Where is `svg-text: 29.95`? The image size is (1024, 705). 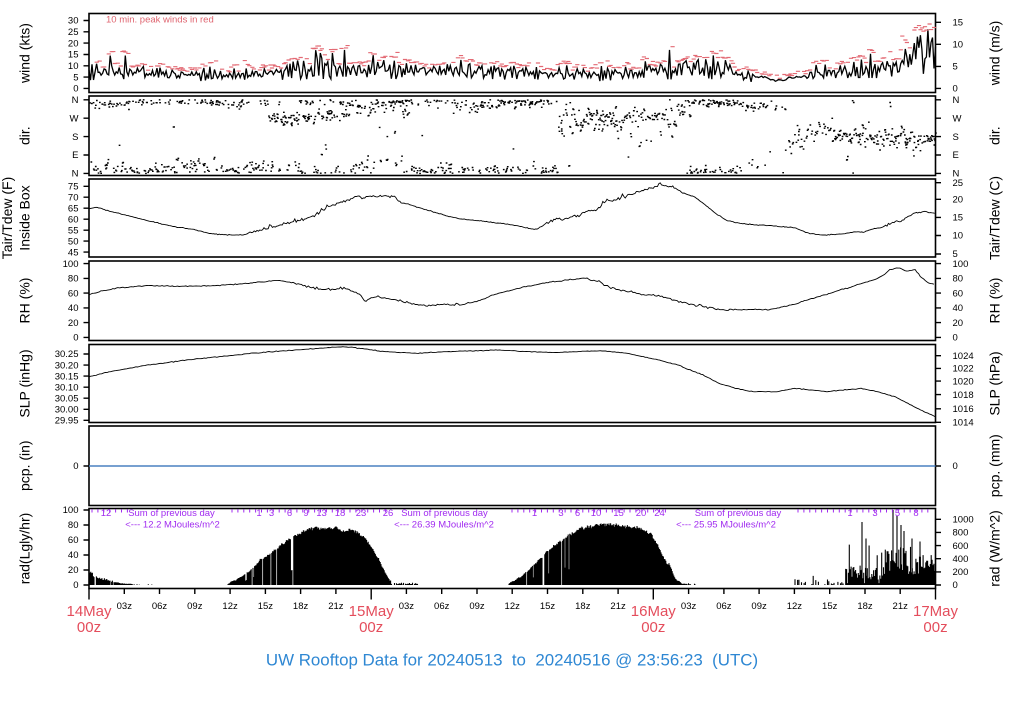 svg-text: 29.95 is located at coordinates (67, 421).